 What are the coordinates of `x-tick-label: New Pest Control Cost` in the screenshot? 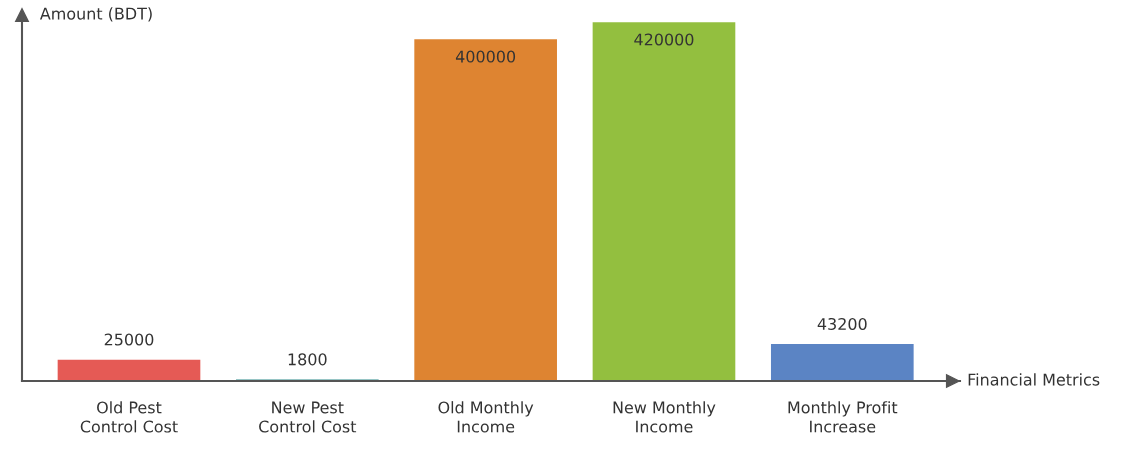 It's located at (308, 417).